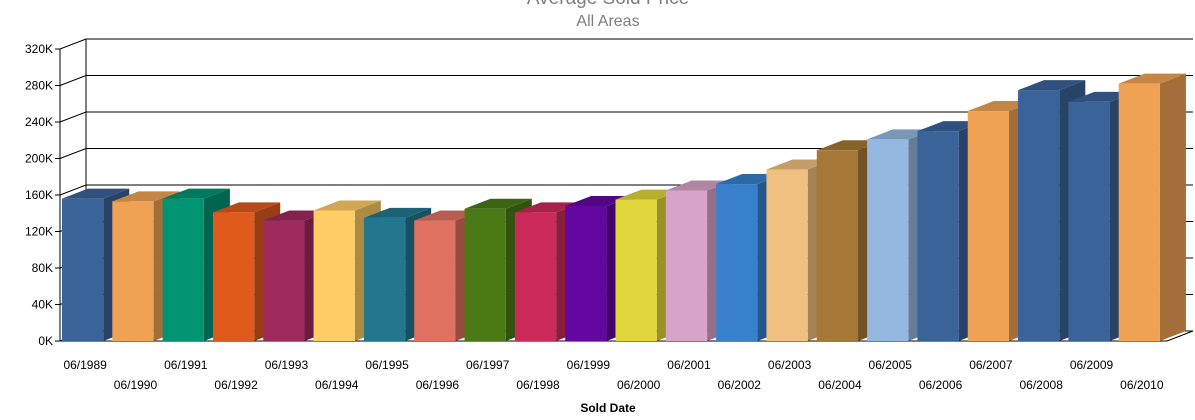 The image size is (1195, 420). Describe the element at coordinates (39, 195) in the screenshot. I see `y-tick-label: 160K` at that location.